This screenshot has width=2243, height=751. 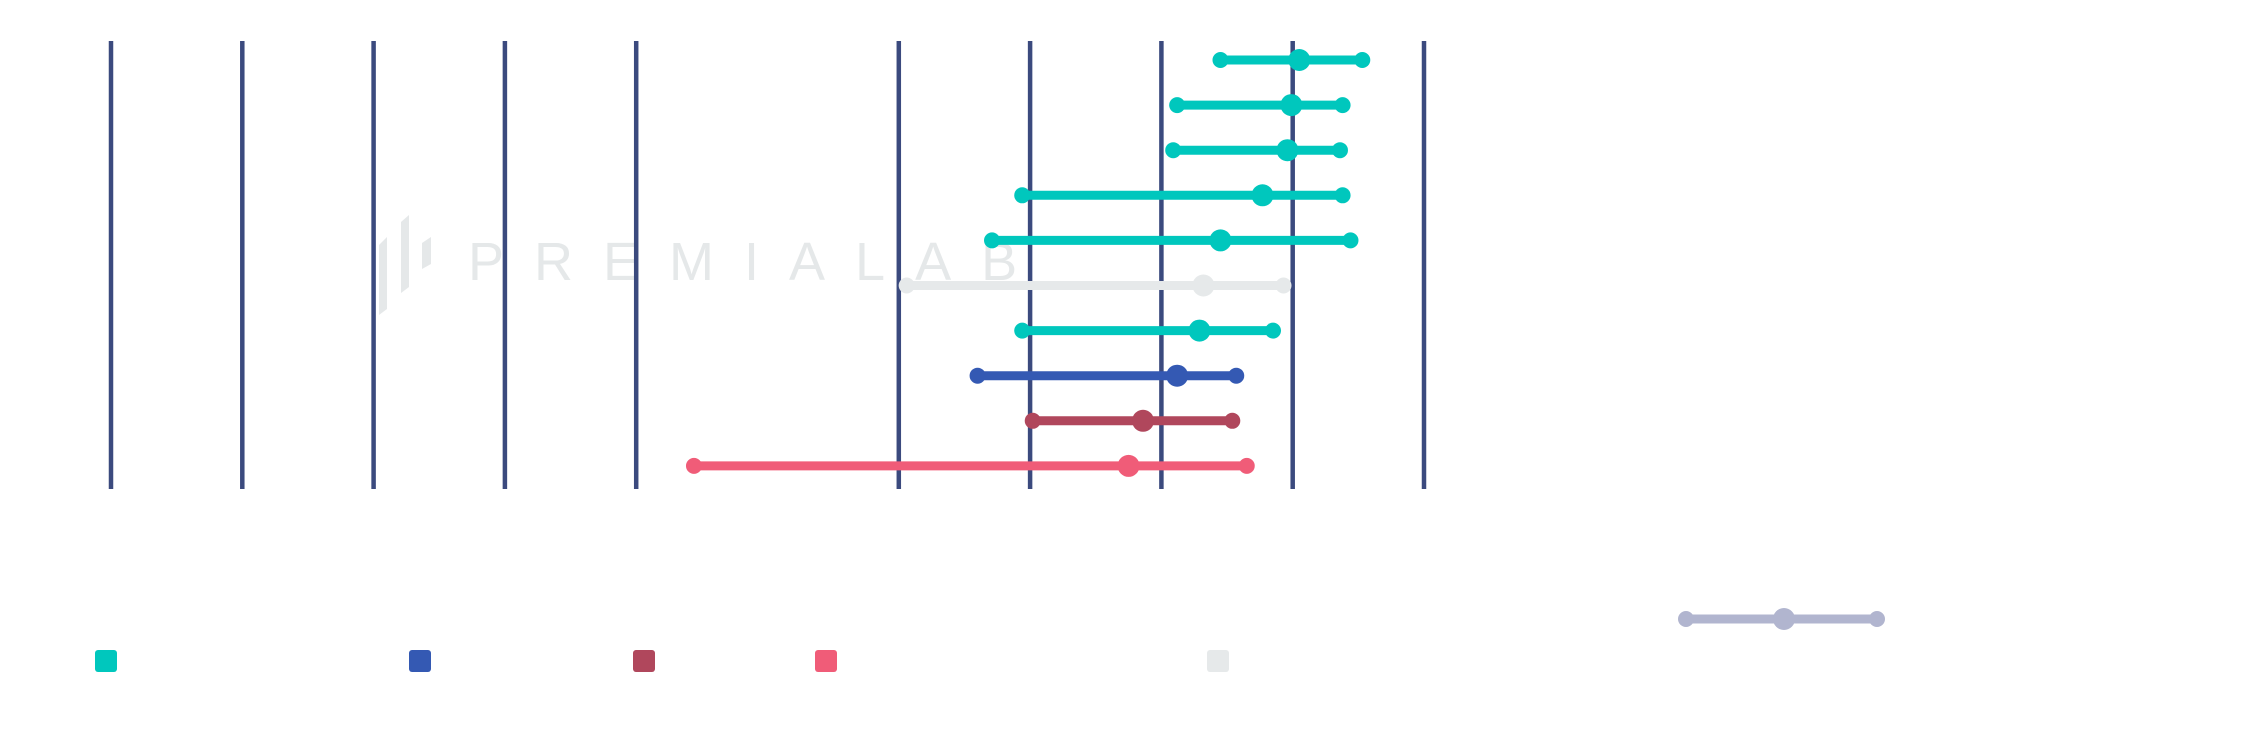 What do you see at coordinates (662, 661) in the screenshot?
I see `legend` at bounding box center [662, 661].